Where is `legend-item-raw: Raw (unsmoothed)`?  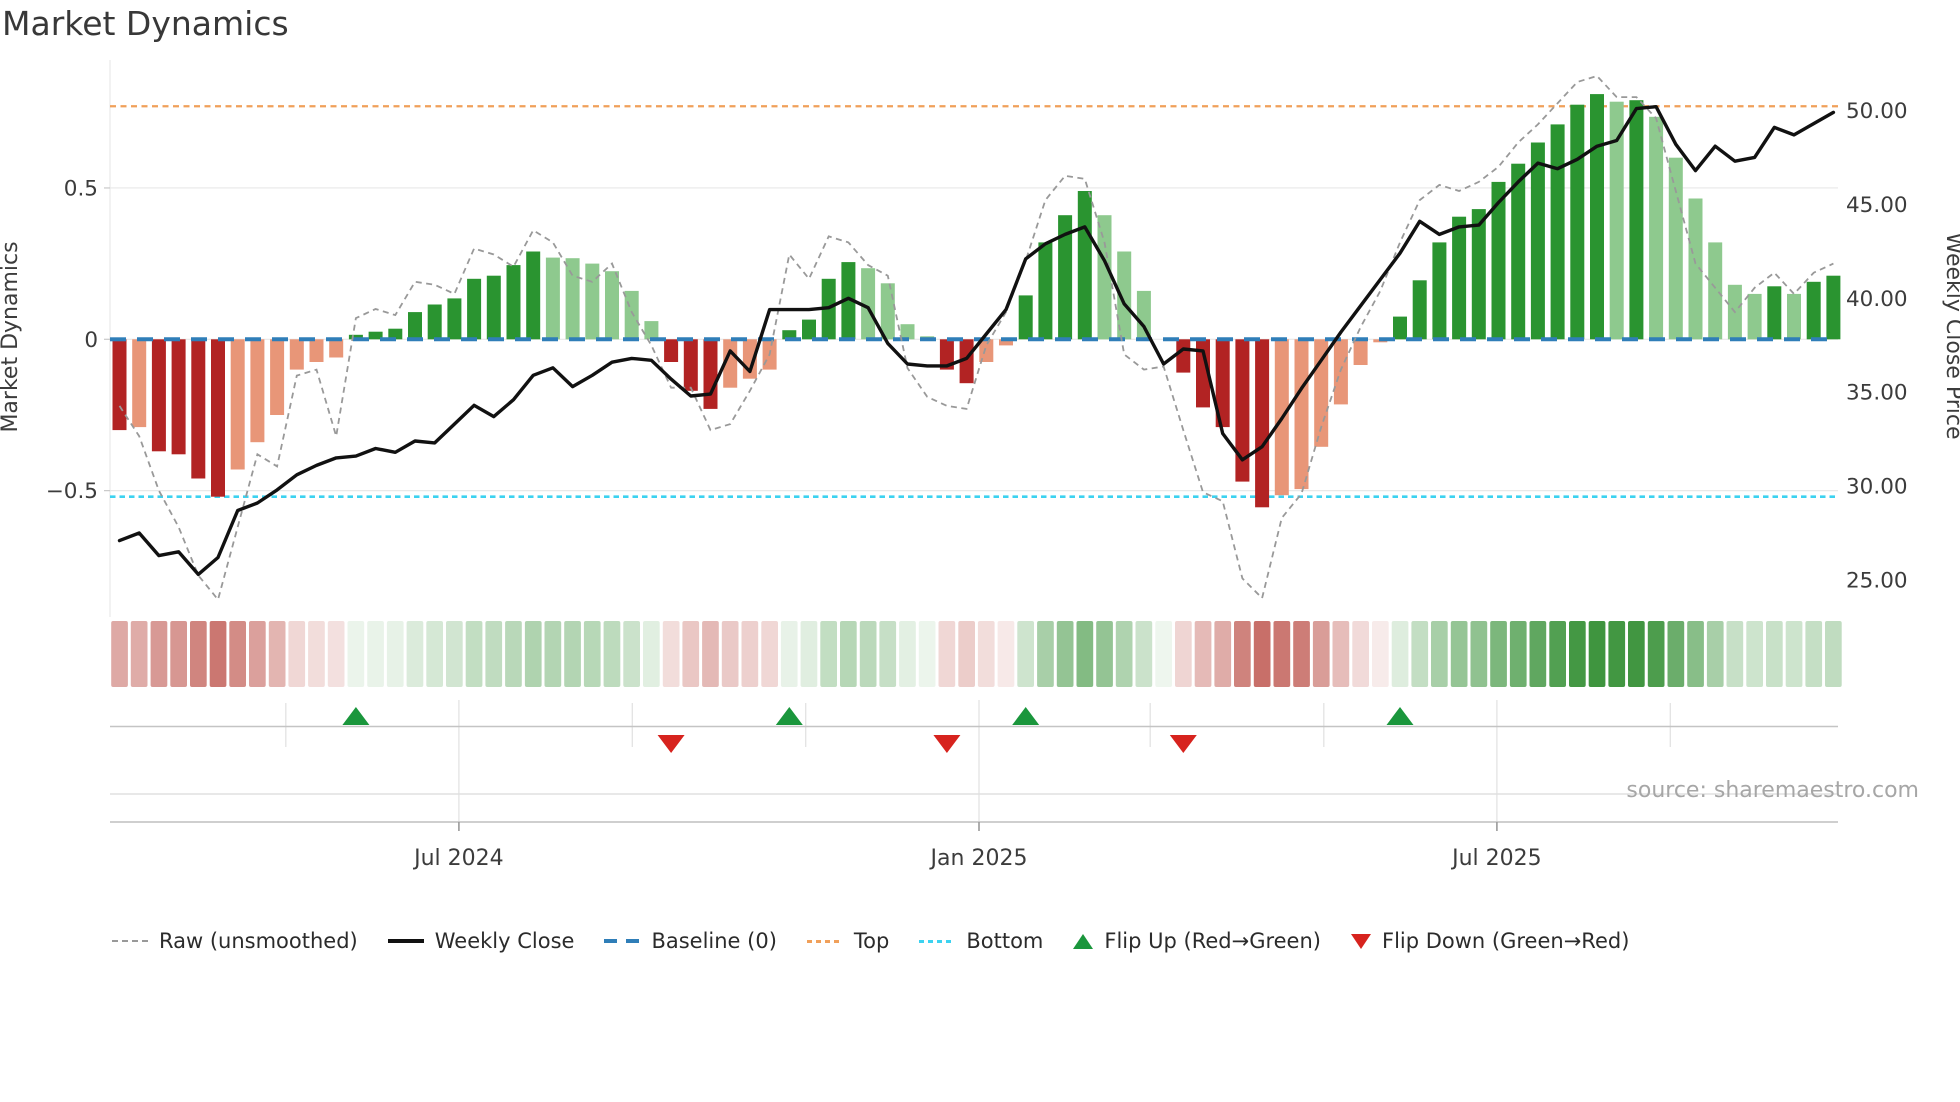
legend-item-raw: Raw (unsmoothed) is located at coordinates (235, 941).